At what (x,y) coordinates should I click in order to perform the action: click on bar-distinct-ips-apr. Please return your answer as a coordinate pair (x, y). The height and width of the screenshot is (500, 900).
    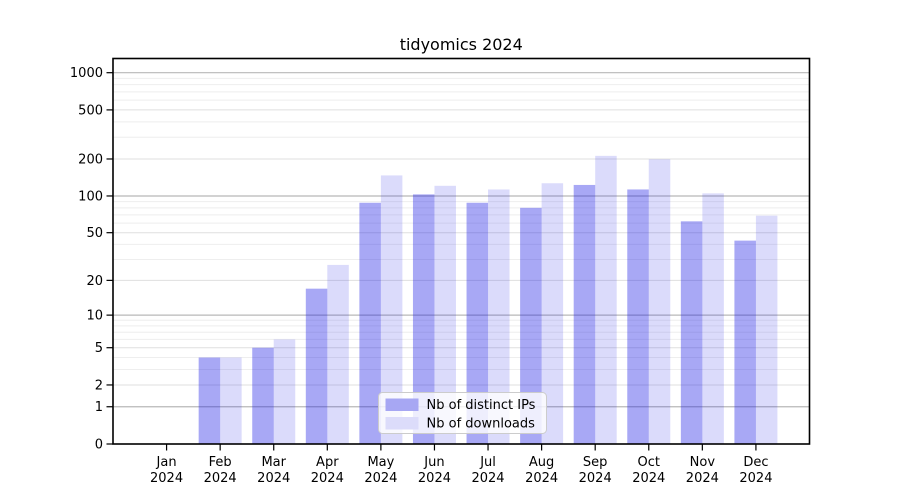
    Looking at the image, I should click on (316, 366).